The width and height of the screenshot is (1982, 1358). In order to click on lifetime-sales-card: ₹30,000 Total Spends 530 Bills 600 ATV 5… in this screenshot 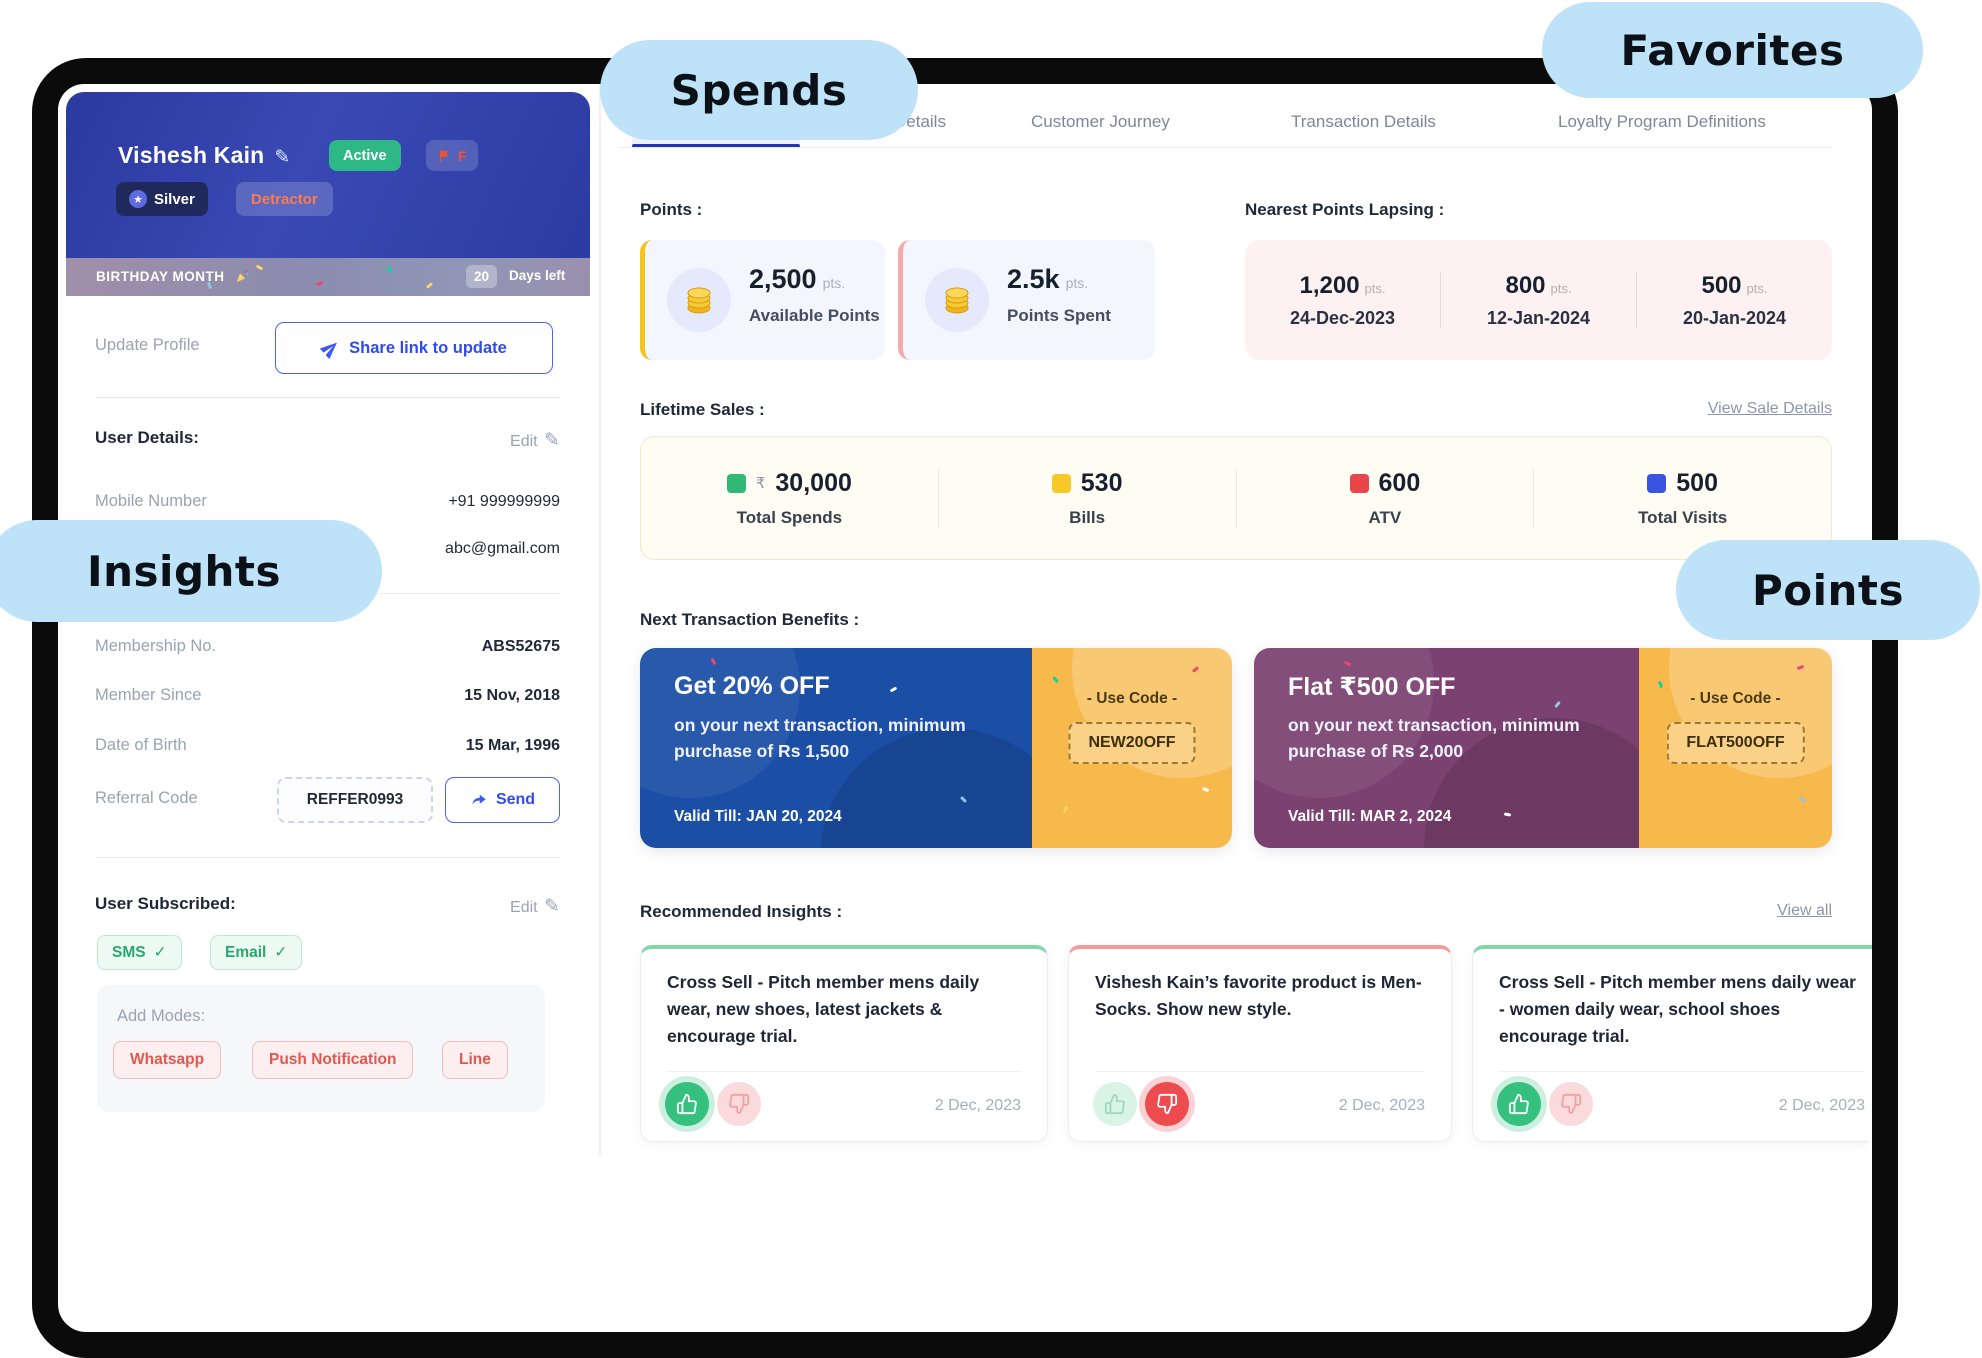, I will do `click(1236, 498)`.